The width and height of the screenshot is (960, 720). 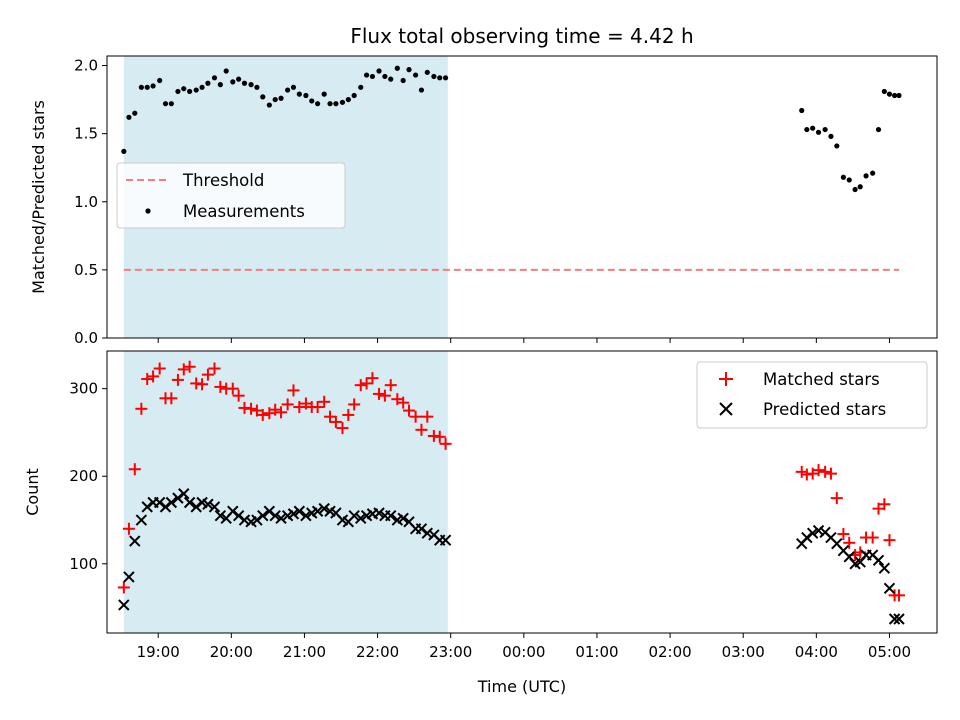 What do you see at coordinates (38, 197) in the screenshot?
I see `top-y-axis-label: Matched/Predicted stars` at bounding box center [38, 197].